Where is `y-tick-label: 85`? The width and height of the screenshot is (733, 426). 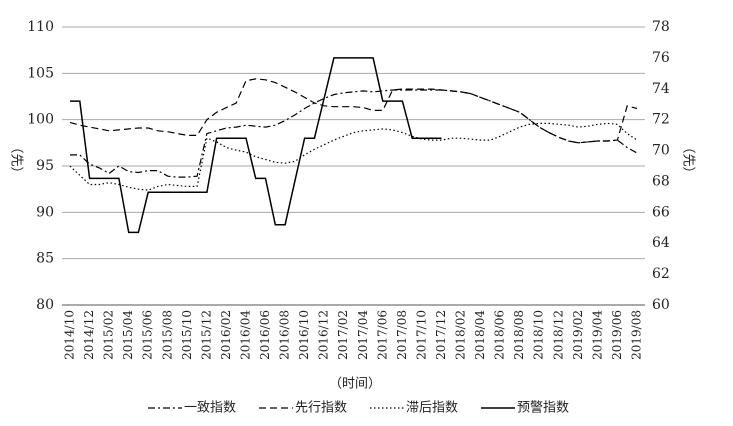 y-tick-label: 85 is located at coordinates (45, 259).